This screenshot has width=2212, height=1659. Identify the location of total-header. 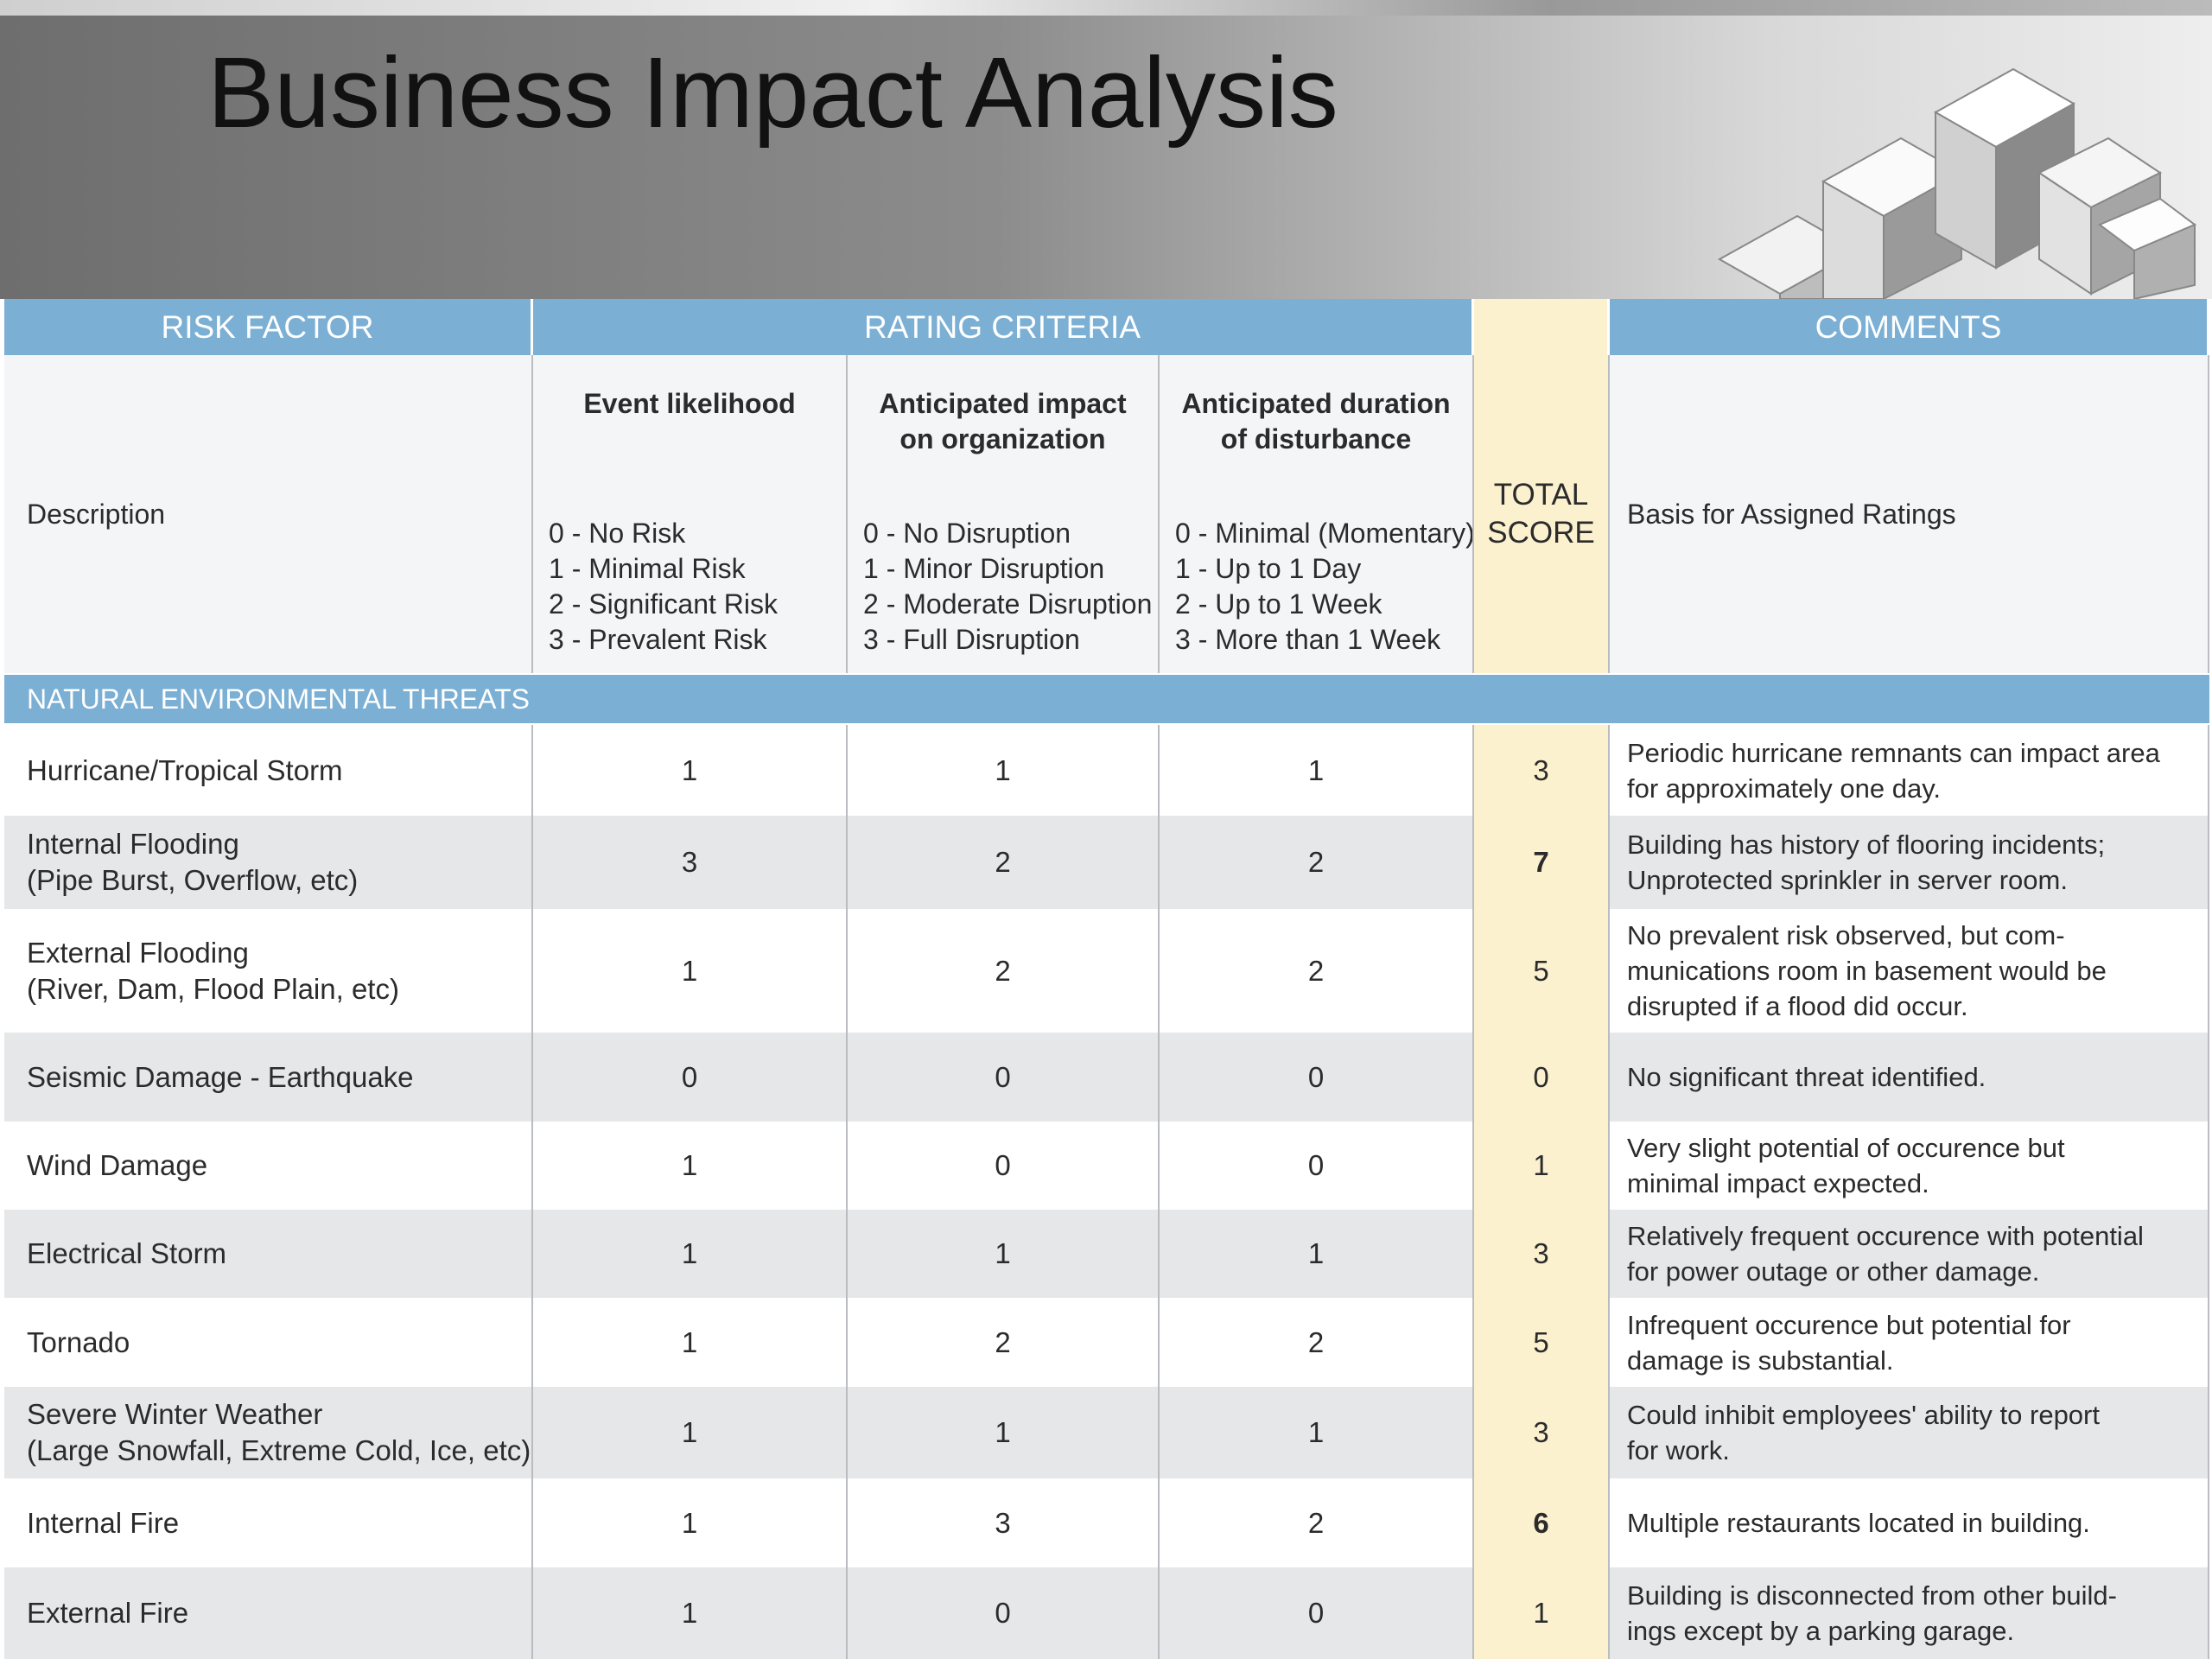
(1542, 327).